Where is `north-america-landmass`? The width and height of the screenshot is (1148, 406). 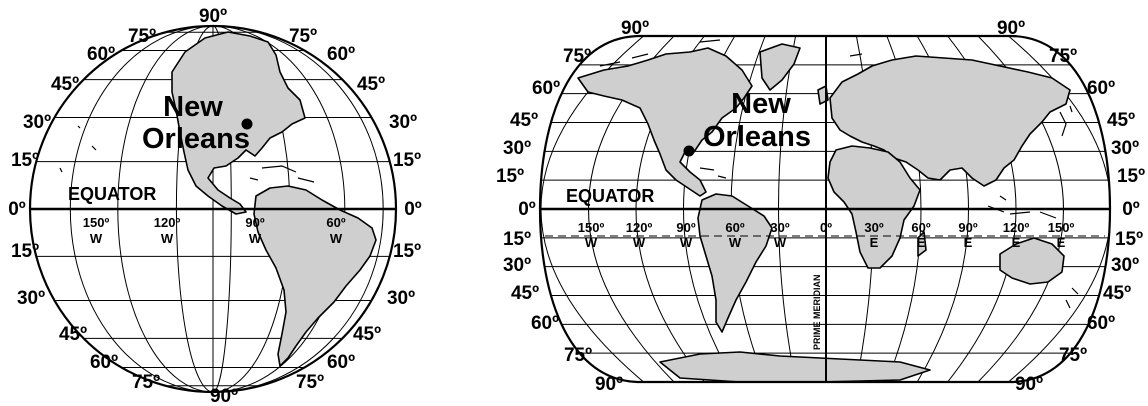 north-america-landmass is located at coordinates (238, 123).